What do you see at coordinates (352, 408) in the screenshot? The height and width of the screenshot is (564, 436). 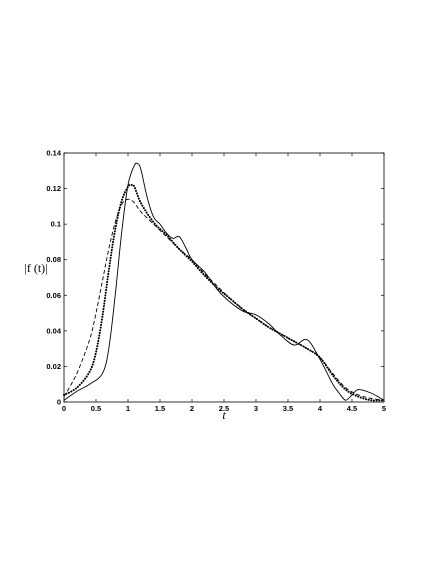 I see `x-tick-label: 4.5` at bounding box center [352, 408].